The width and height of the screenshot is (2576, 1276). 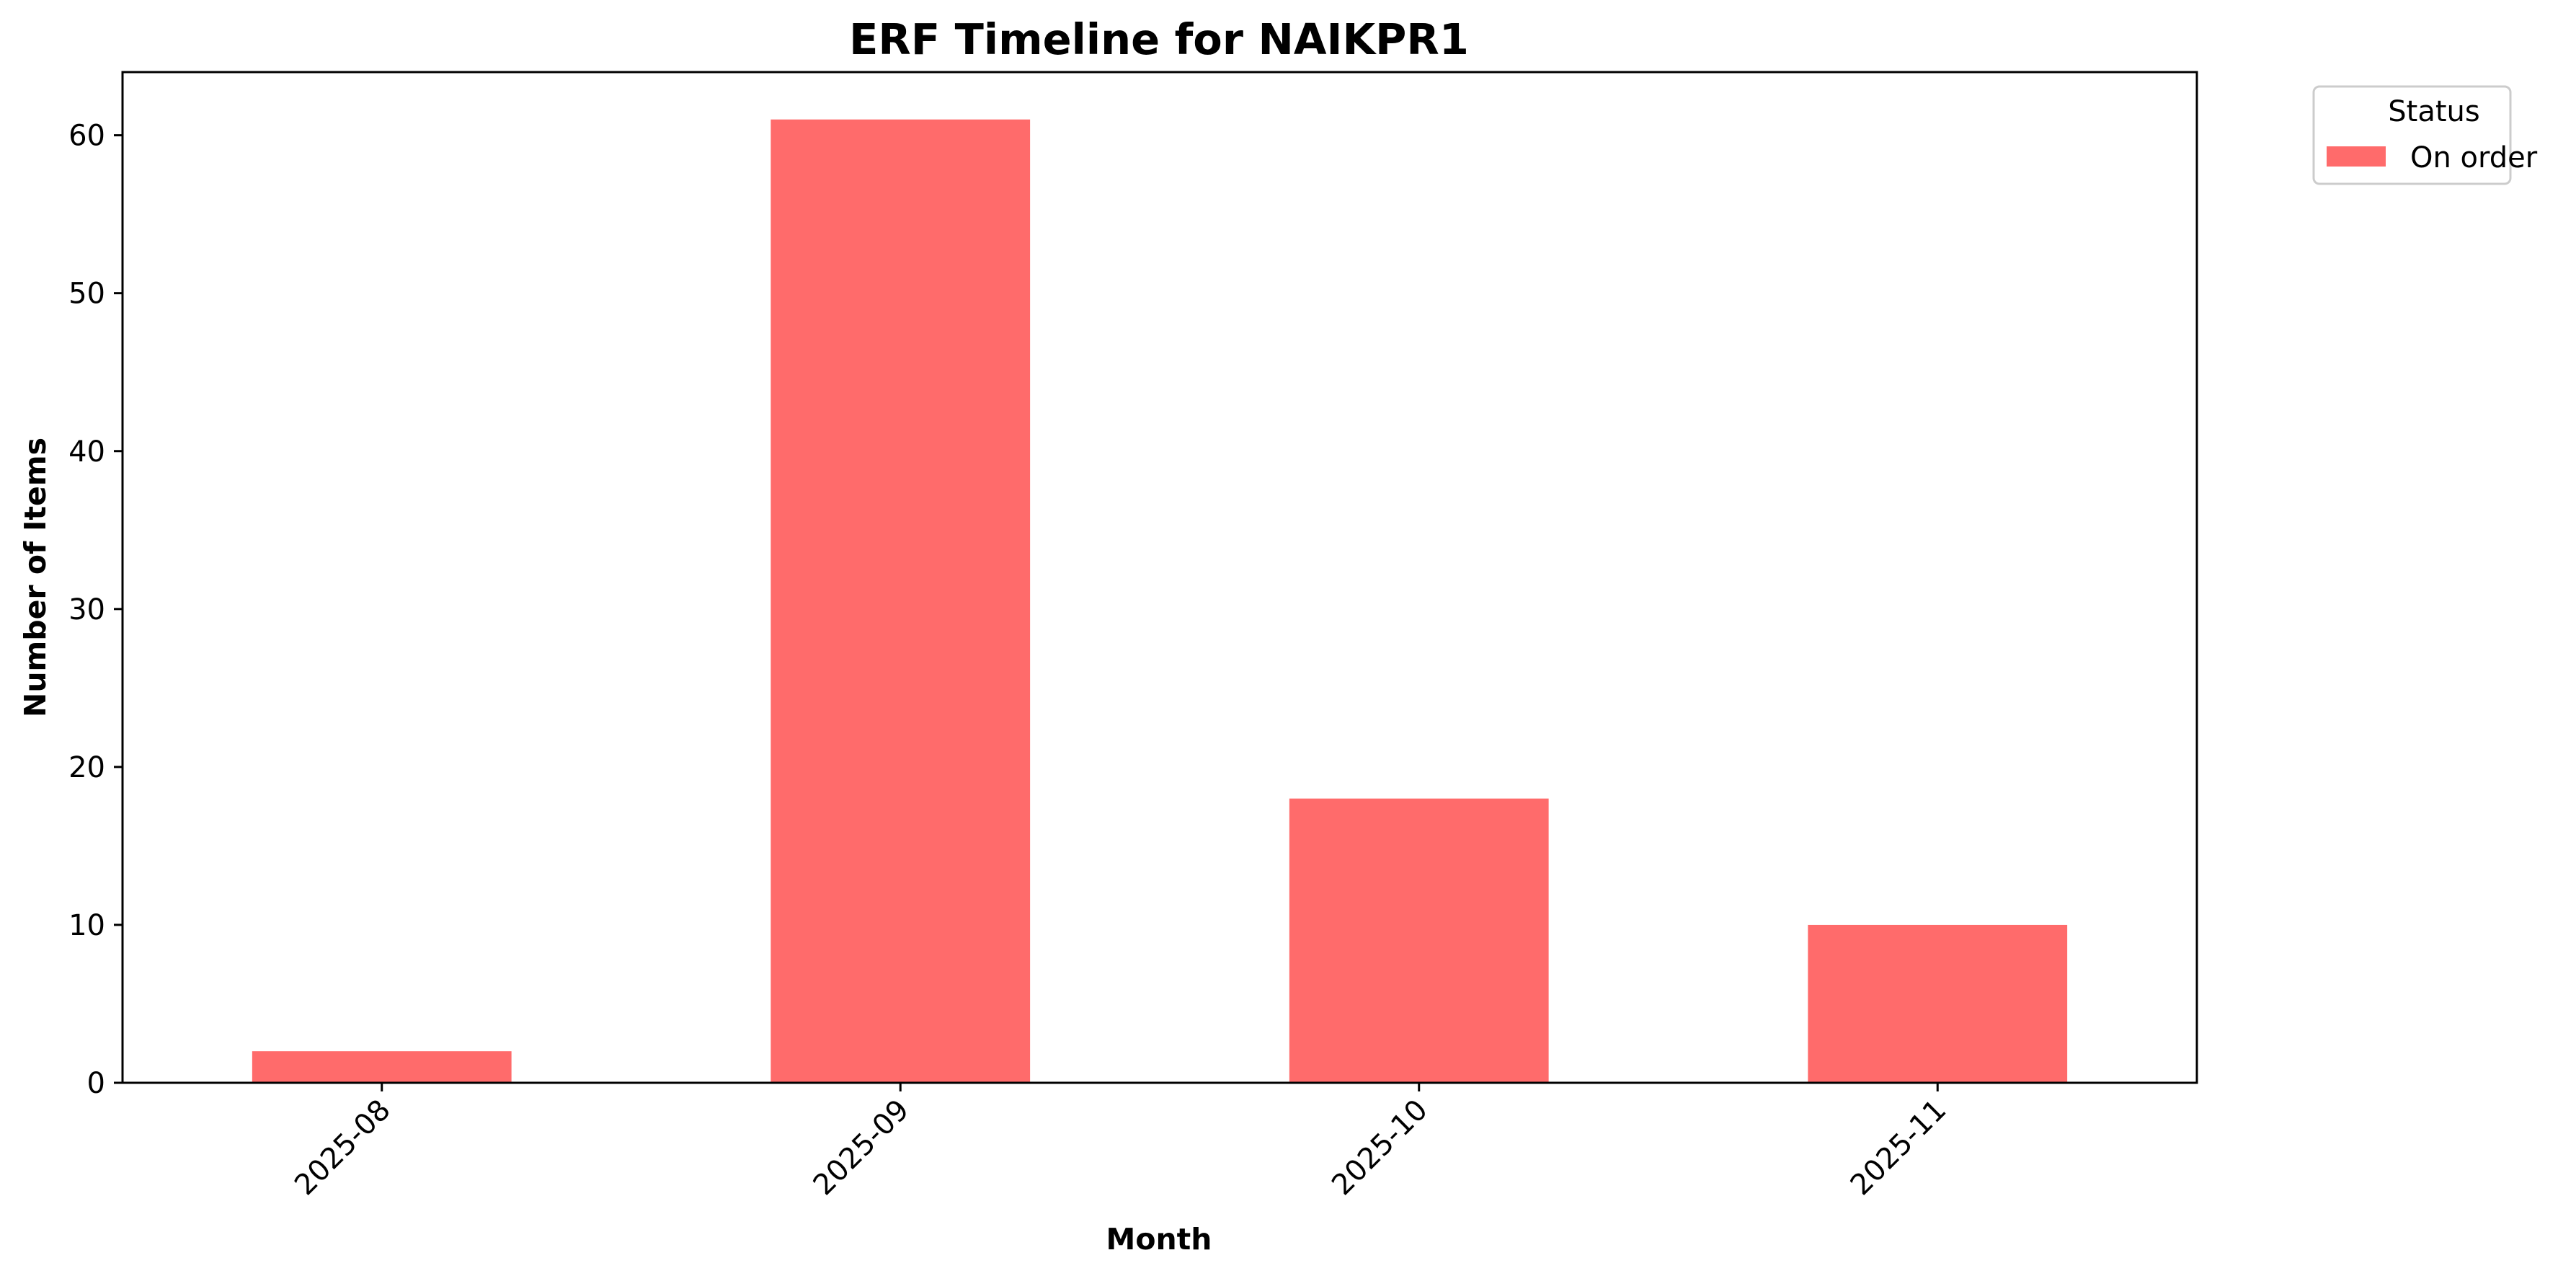 What do you see at coordinates (96, 1083) in the screenshot?
I see `y-tick-label: 0` at bounding box center [96, 1083].